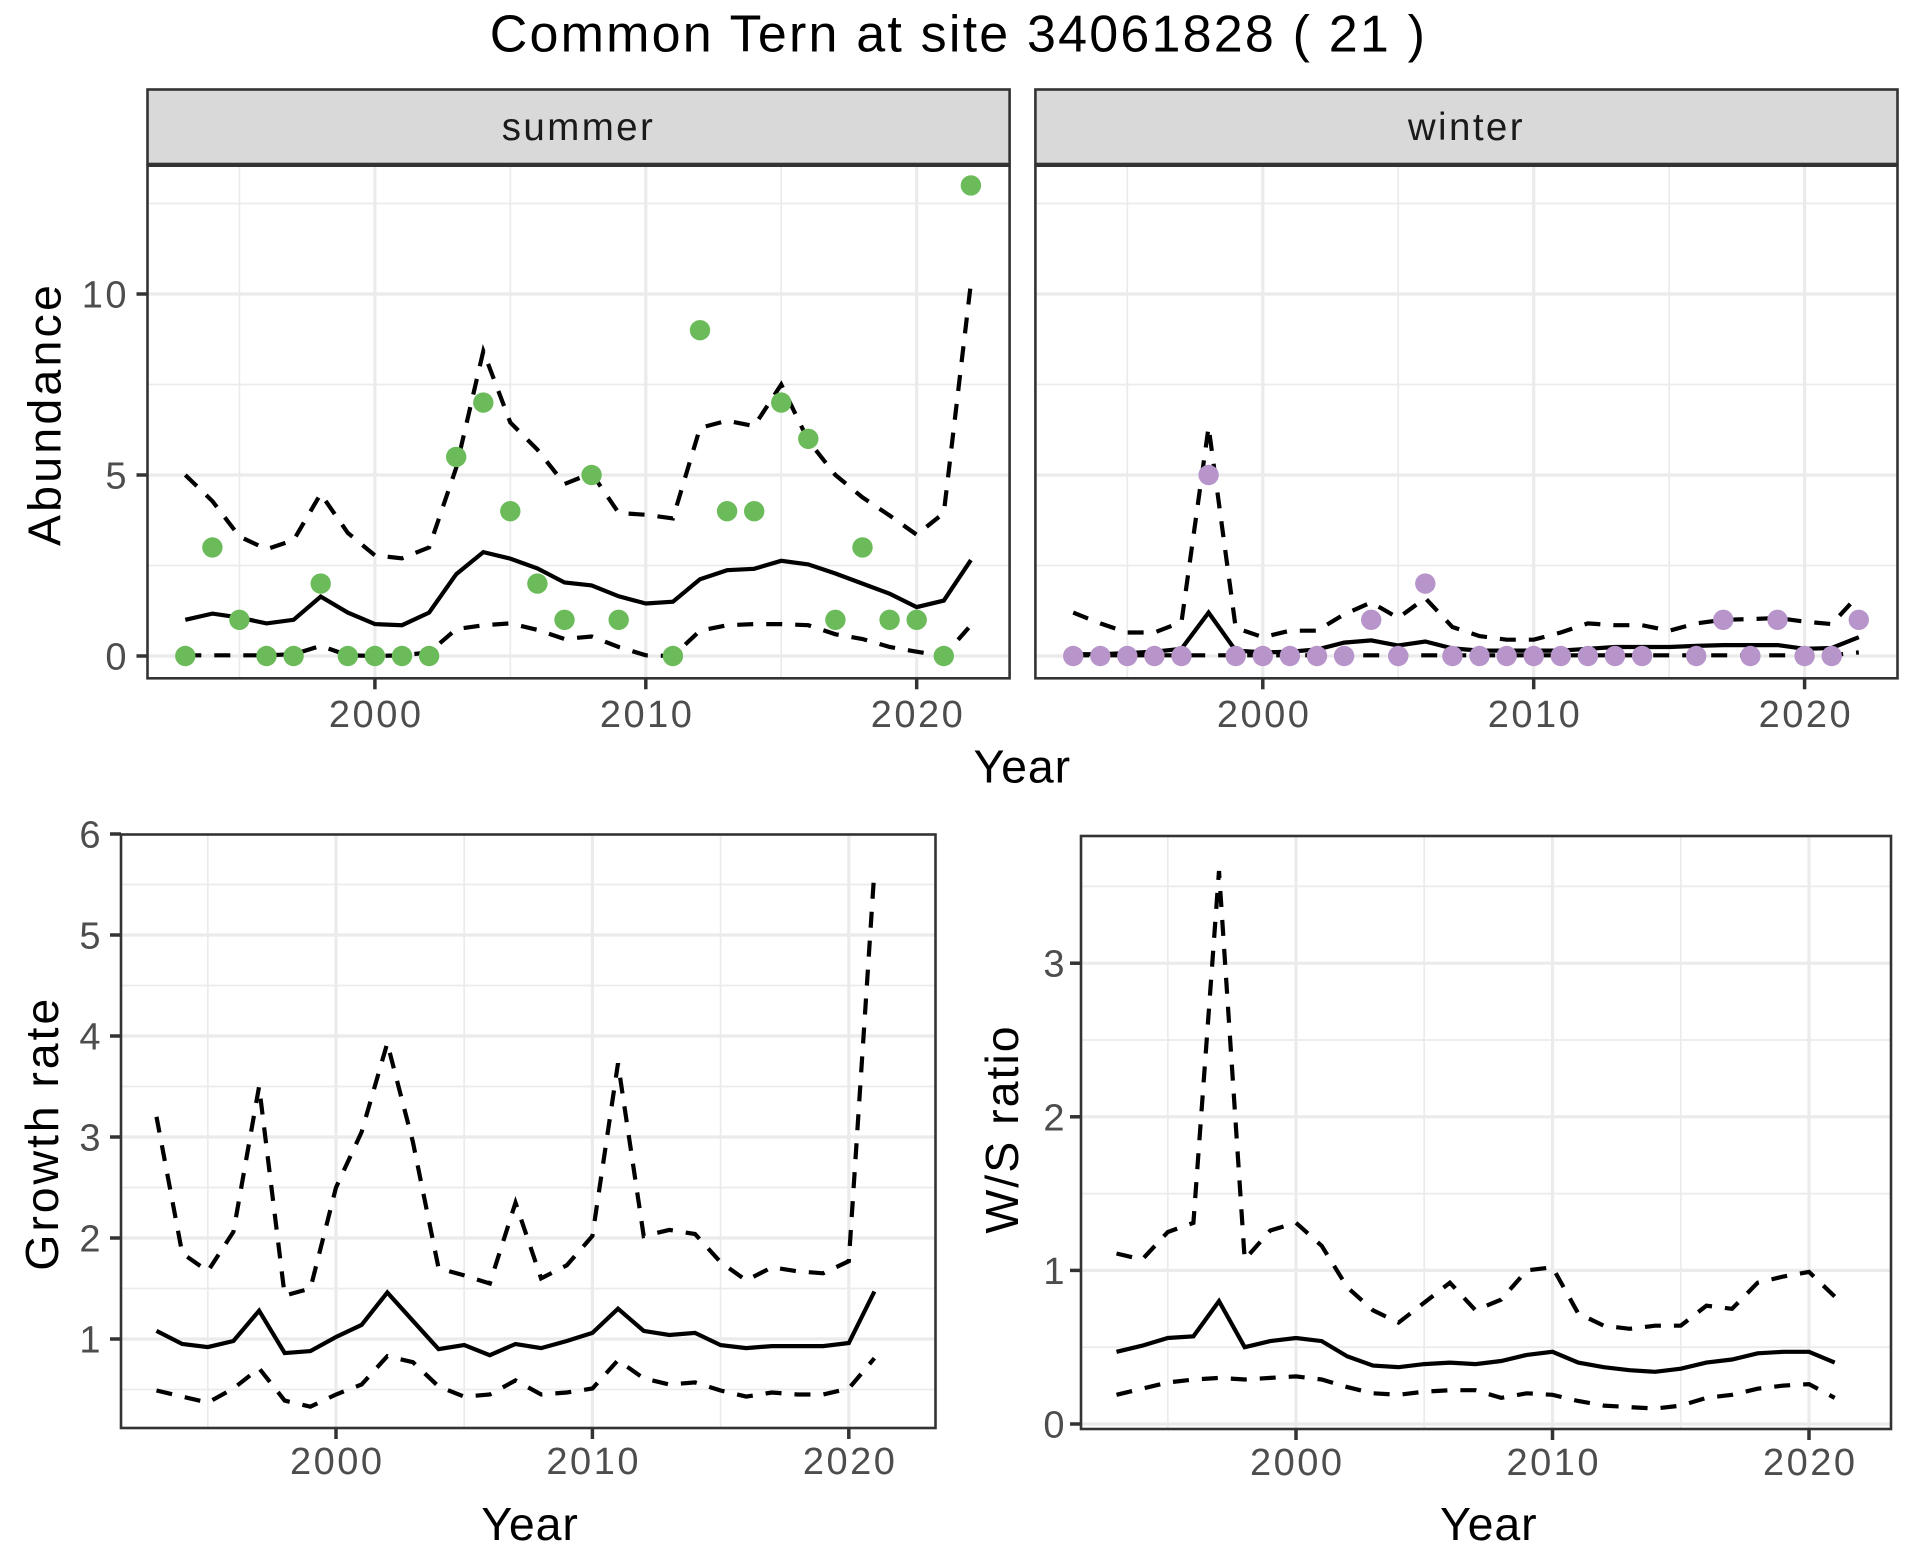 This screenshot has height=1565, width=1920. Describe the element at coordinates (91, 836) in the screenshot. I see `svg-text: 6` at that location.